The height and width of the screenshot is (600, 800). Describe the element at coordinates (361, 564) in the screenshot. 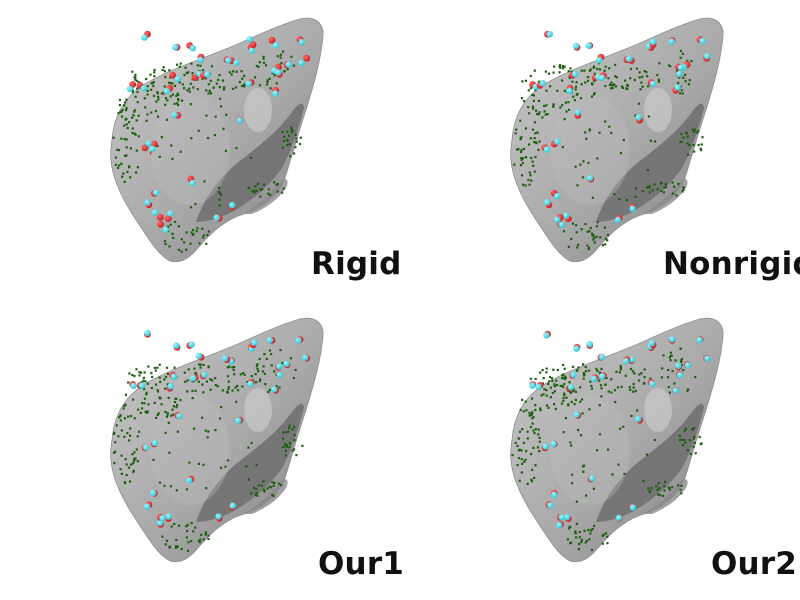

I see `panel-label: Our1` at that location.